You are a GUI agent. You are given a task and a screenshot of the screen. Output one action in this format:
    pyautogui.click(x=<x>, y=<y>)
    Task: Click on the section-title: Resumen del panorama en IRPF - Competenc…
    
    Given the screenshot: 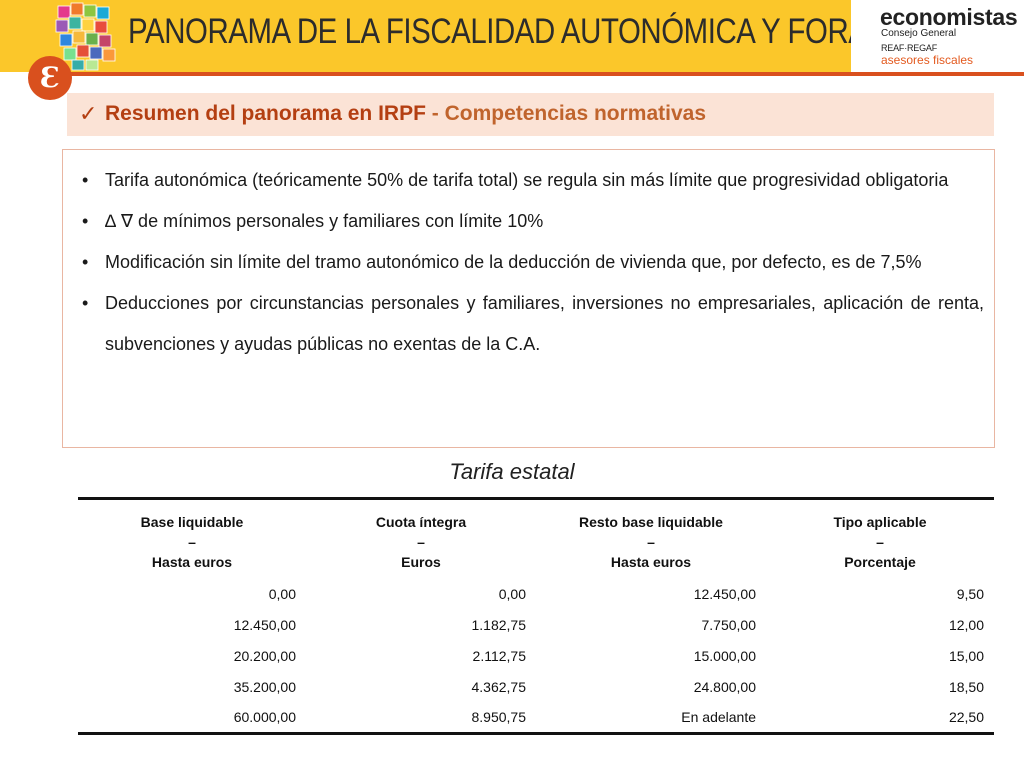 What is the action you would take?
    pyautogui.click(x=405, y=114)
    